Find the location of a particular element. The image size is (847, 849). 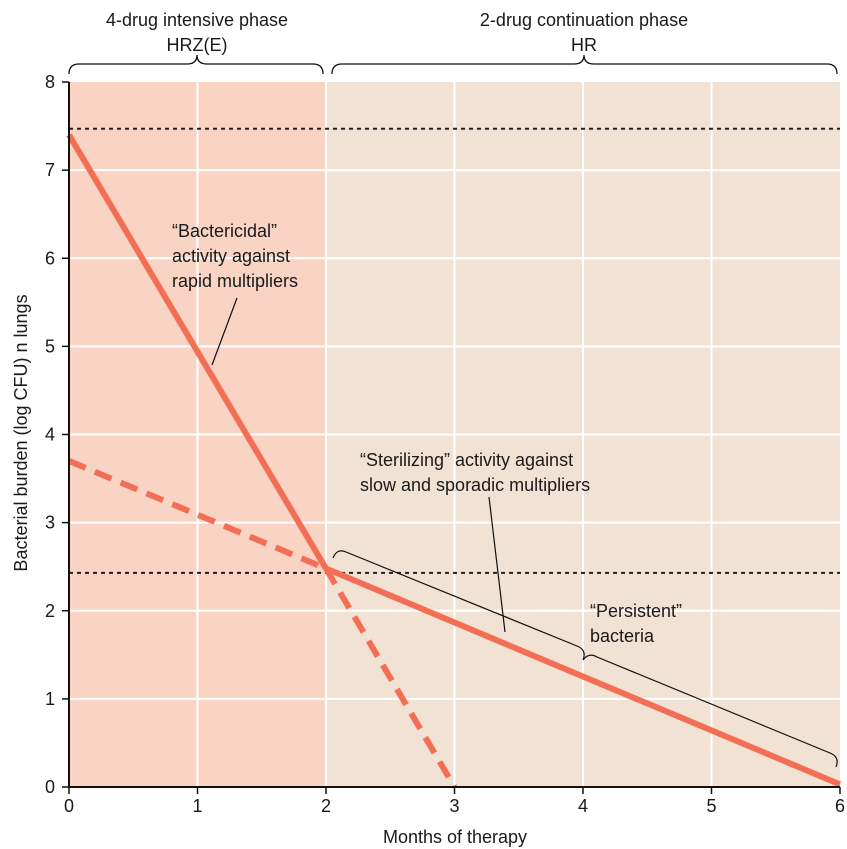

sterilizing-annotation-line-1: “Sterilizing” activity against is located at coordinates (466, 460).